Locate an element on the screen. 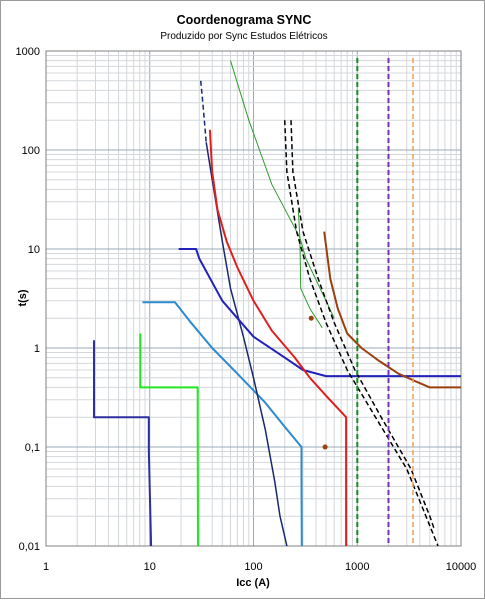  x-tick-labels: 1 10 100 1000 10000 is located at coordinates (259, 567).